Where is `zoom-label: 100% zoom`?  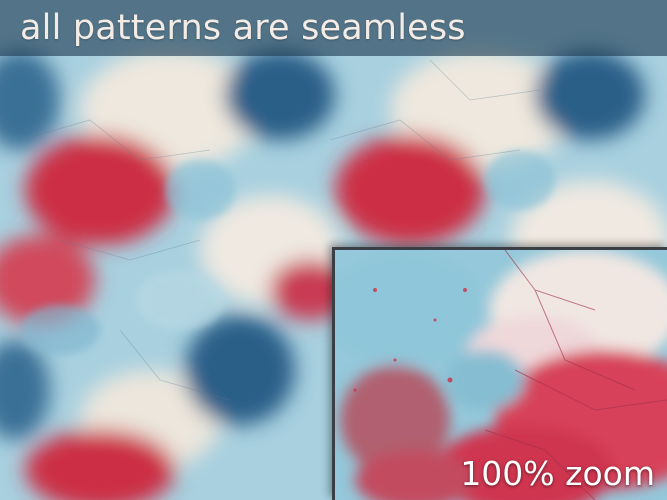
zoom-label: 100% zoom is located at coordinates (557, 473).